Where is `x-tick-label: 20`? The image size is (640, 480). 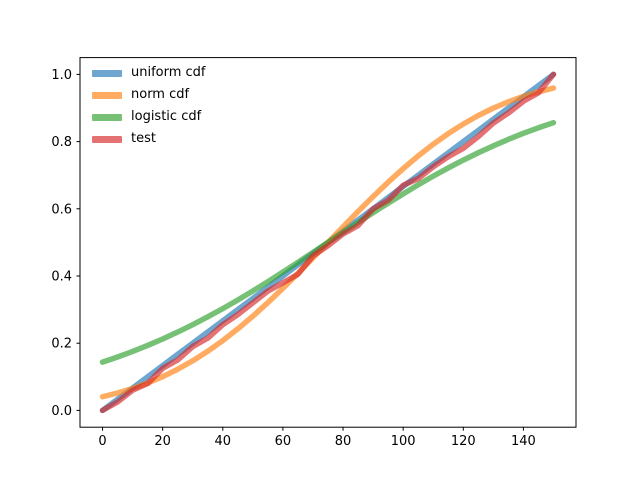
x-tick-label: 20 is located at coordinates (162, 441).